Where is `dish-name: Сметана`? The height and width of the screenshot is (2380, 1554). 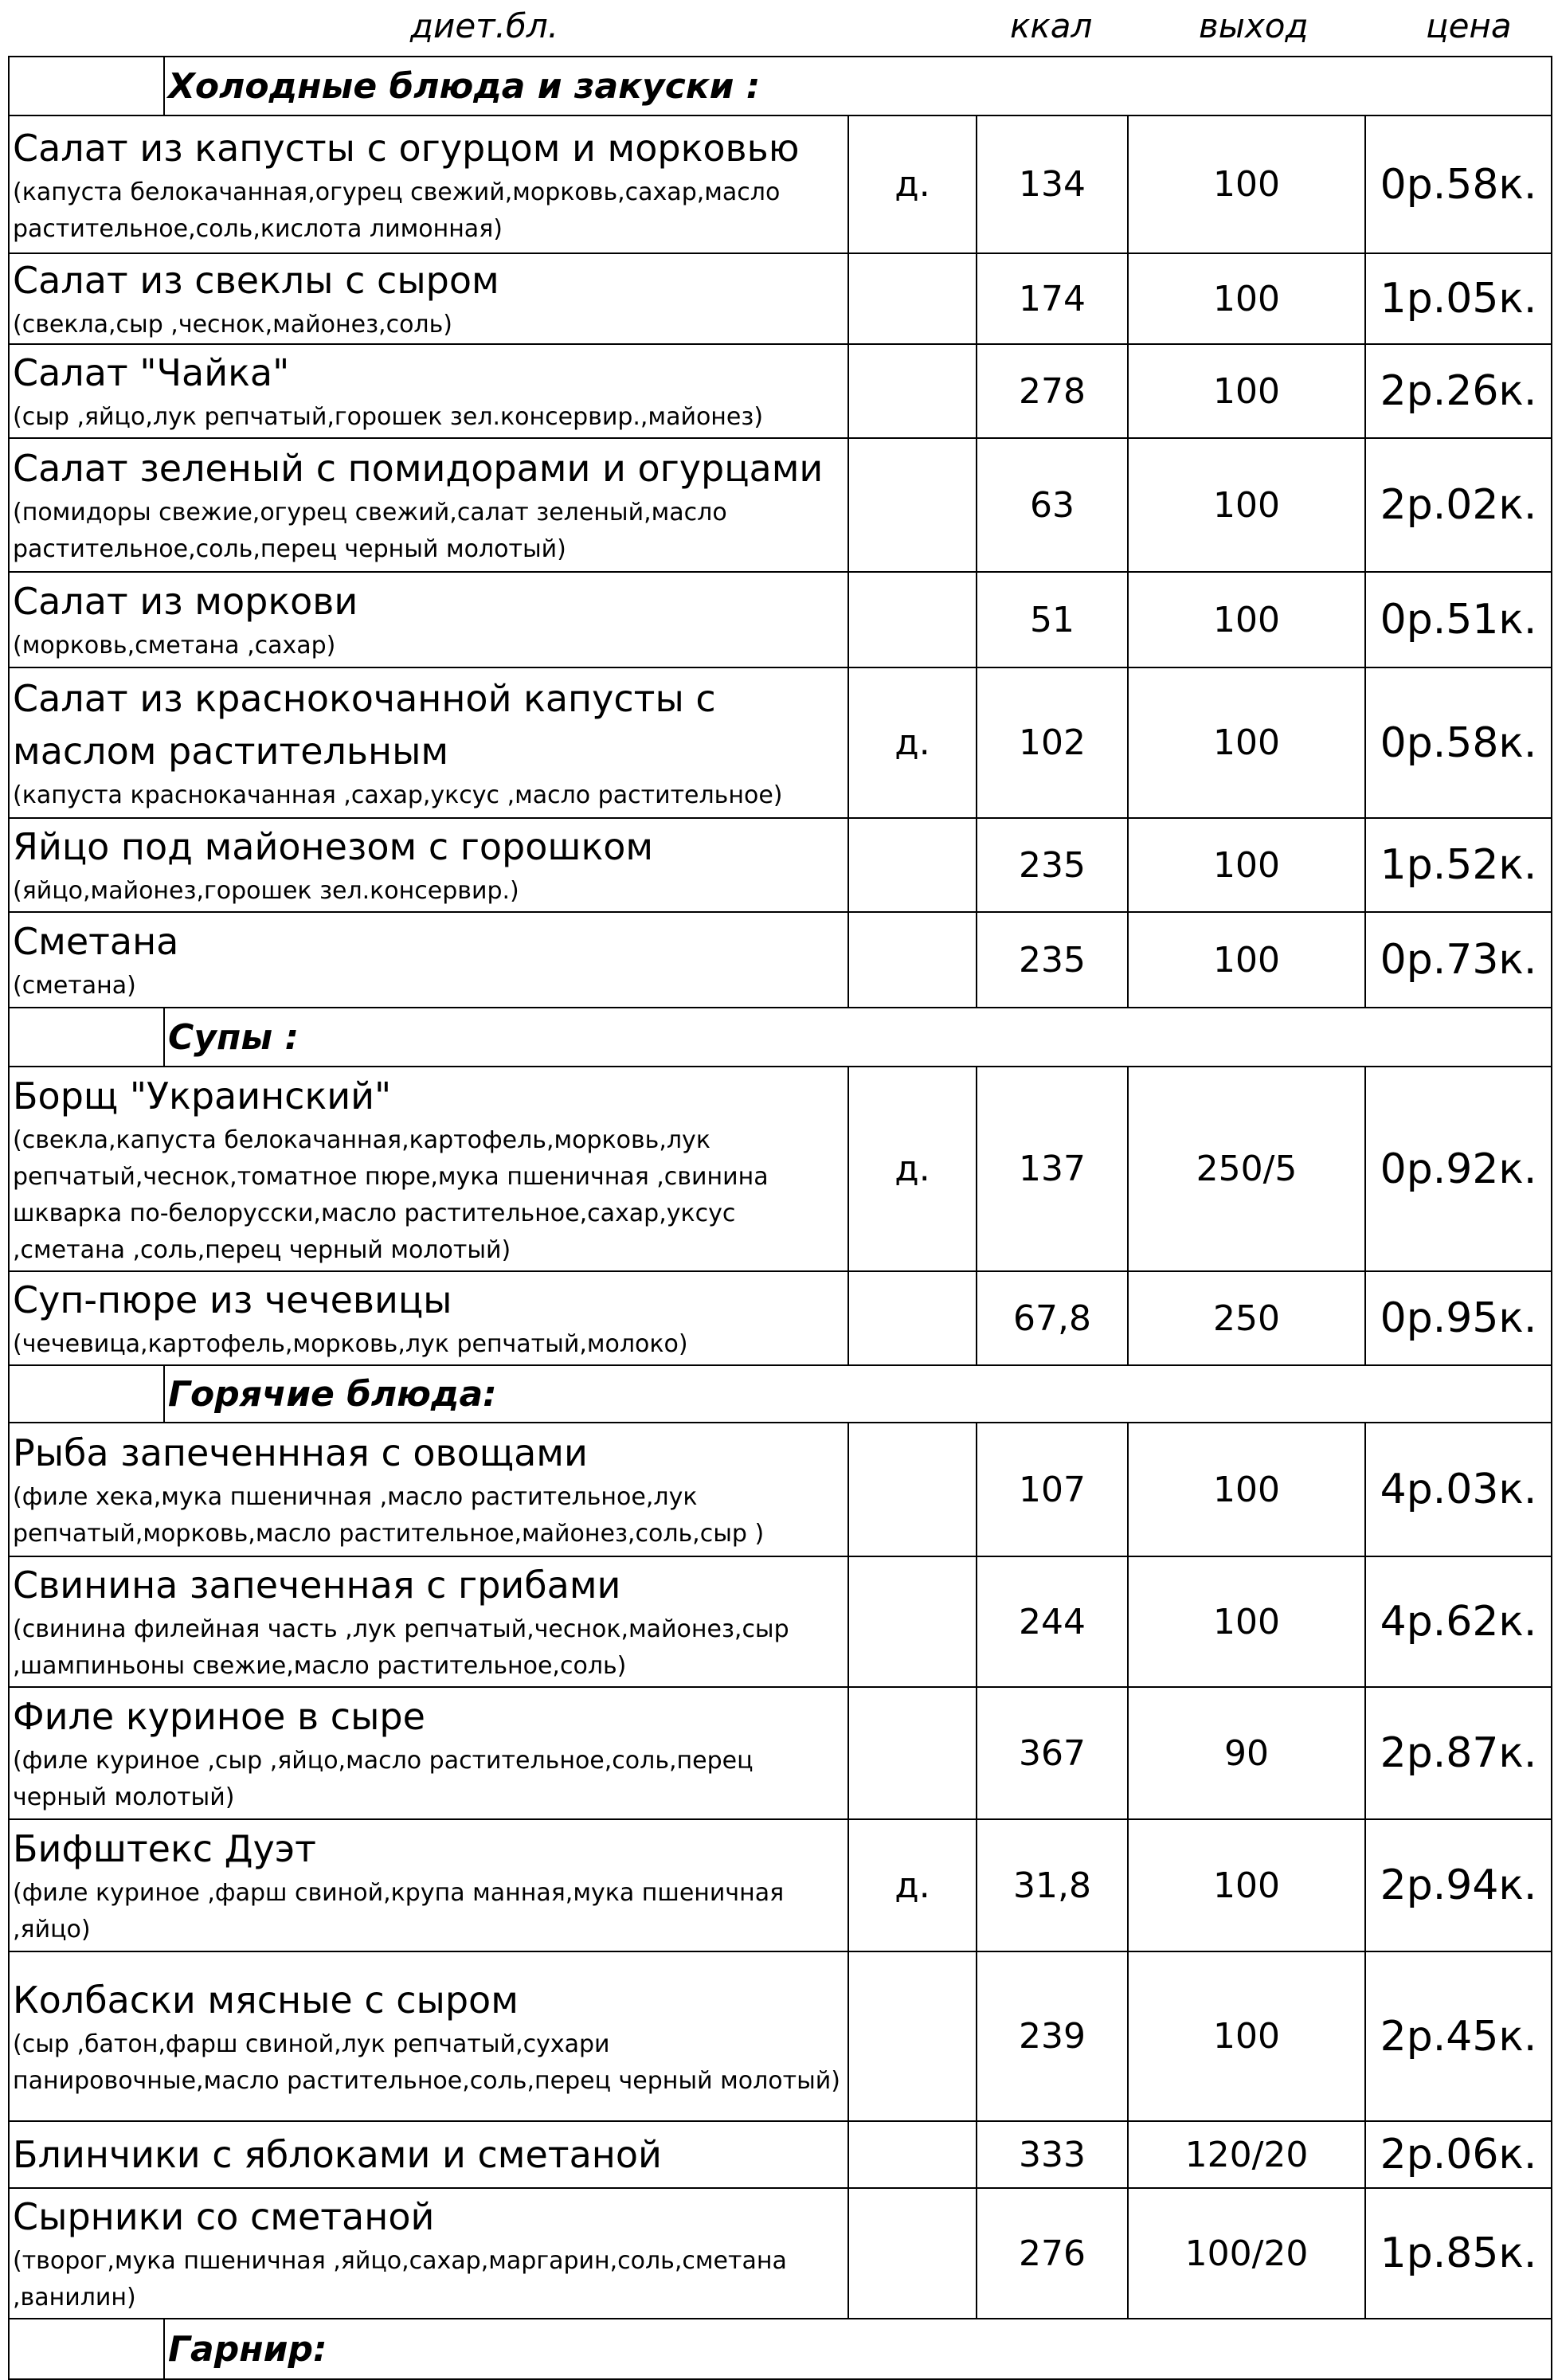 dish-name: Сметана is located at coordinates (96, 941).